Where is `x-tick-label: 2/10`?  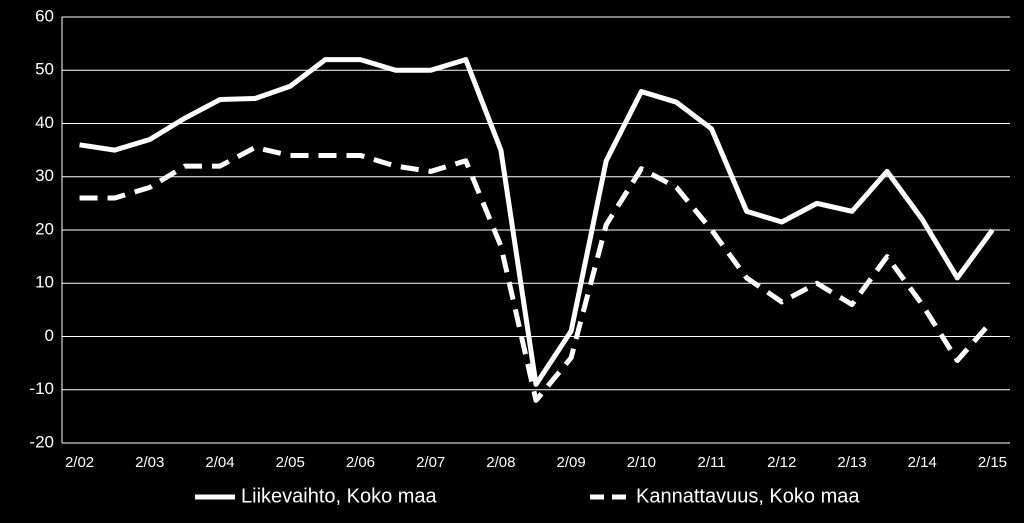
x-tick-label: 2/10 is located at coordinates (641, 462).